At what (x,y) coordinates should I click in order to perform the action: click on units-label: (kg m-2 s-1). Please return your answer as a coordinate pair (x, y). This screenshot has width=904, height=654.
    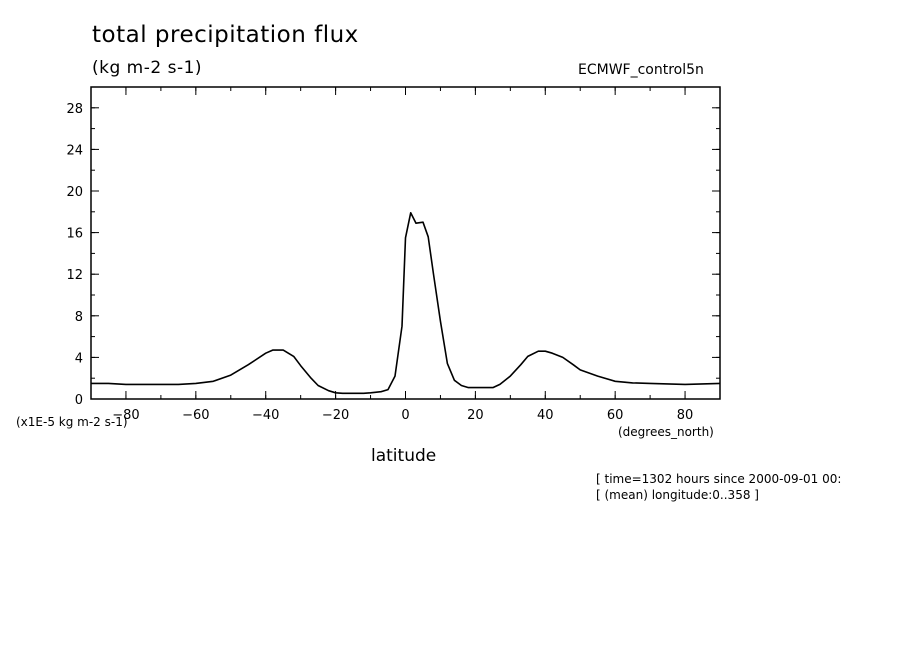
    Looking at the image, I should click on (147, 68).